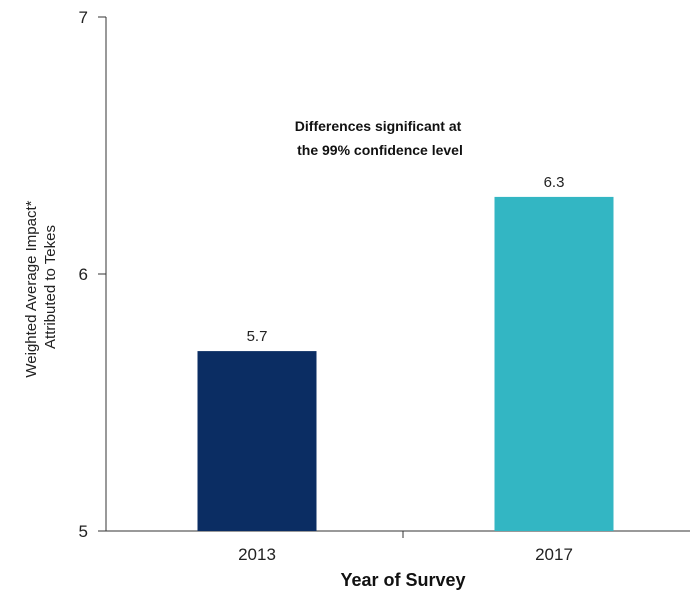 Image resolution: width=693 pixels, height=594 pixels. Describe the element at coordinates (378, 126) in the screenshot. I see `annotation-line-1: Differences significant at` at that location.